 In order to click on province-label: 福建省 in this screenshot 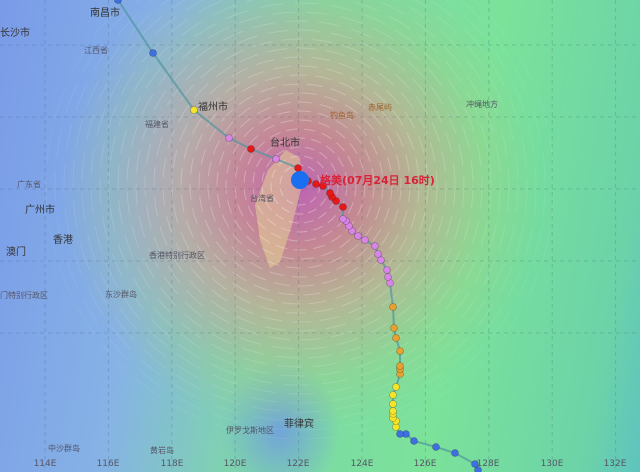, I will do `click(157, 124)`.